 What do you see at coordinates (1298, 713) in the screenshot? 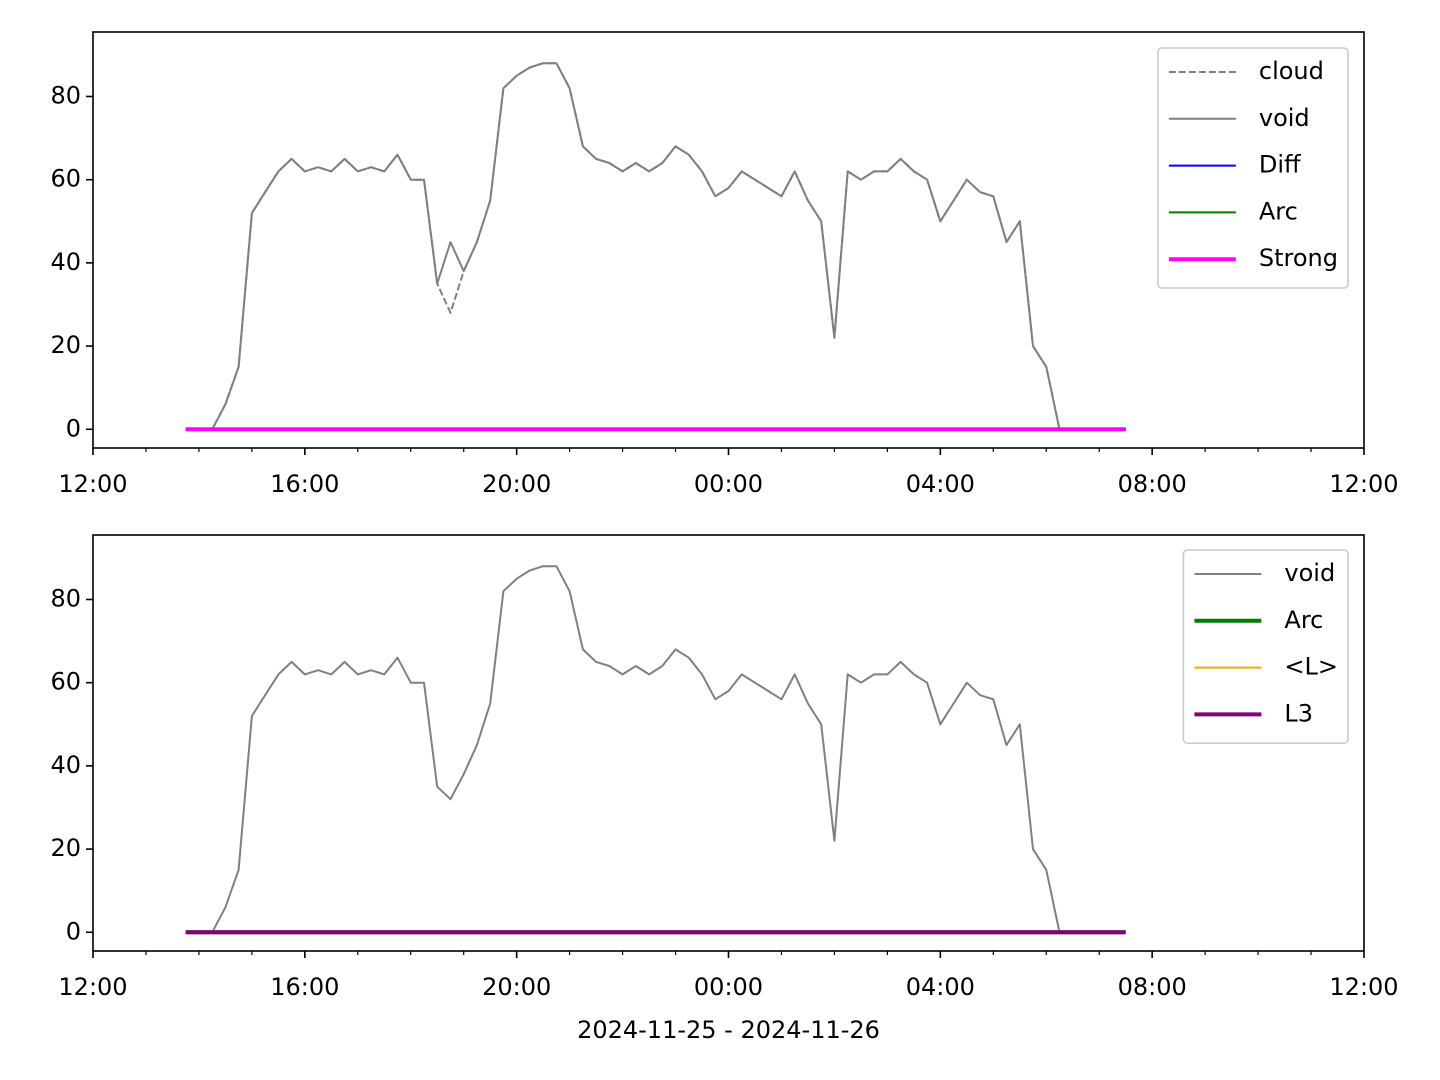
I see `legend-label: L3` at bounding box center [1298, 713].